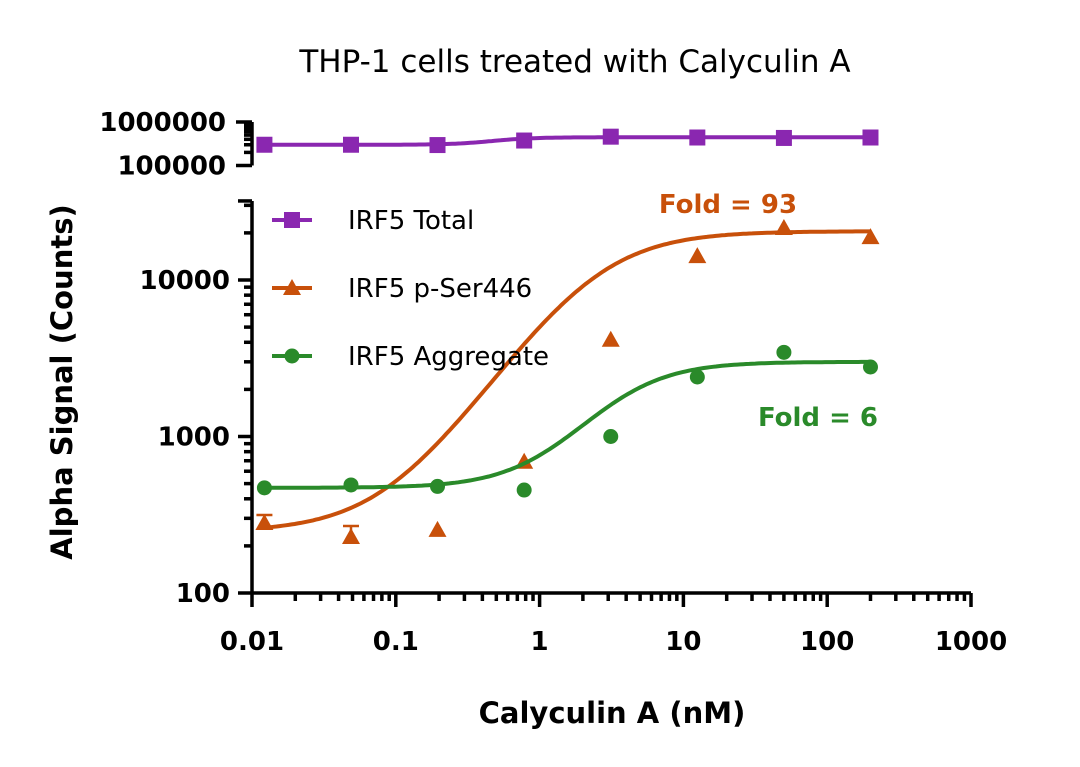 This screenshot has width=1080, height=767. What do you see at coordinates (396, 642) in the screenshot?
I see `x-tick-label: 0.1` at bounding box center [396, 642].